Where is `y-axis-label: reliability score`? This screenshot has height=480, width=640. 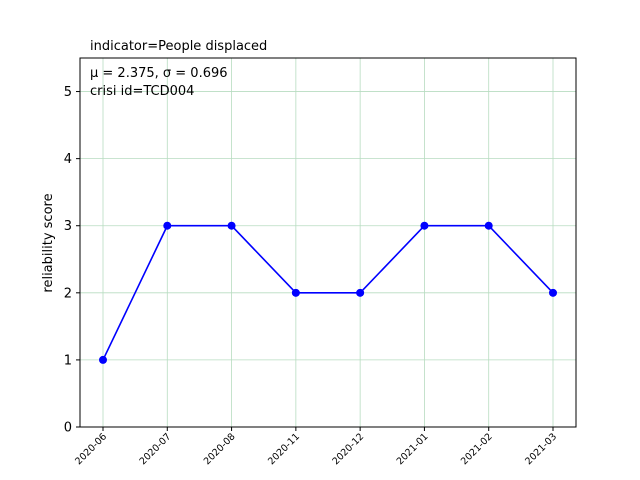 y-axis-label: reliability score is located at coordinates (48, 242).